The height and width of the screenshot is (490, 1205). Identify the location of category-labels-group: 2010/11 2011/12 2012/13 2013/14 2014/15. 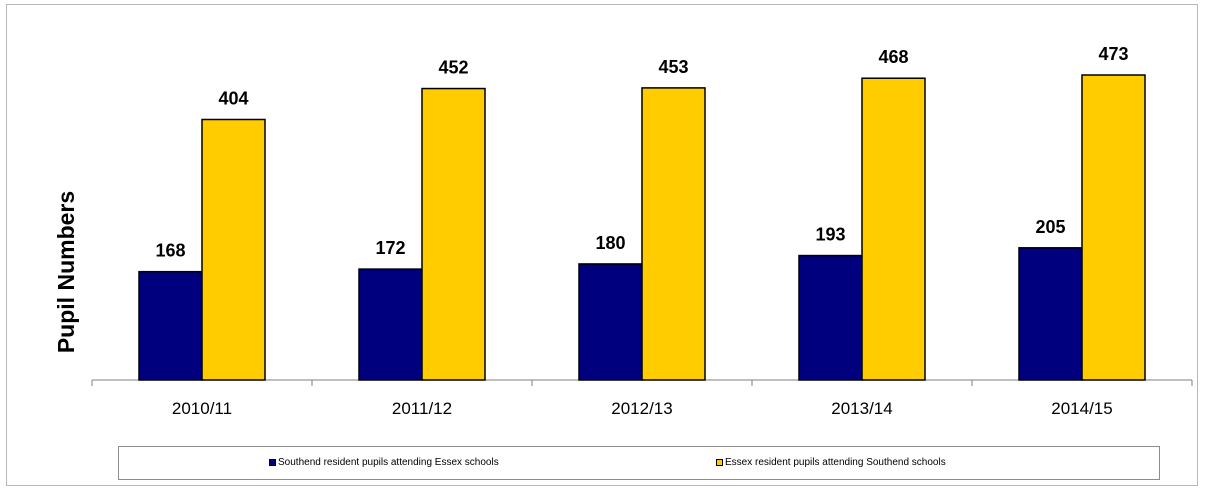
(642, 408).